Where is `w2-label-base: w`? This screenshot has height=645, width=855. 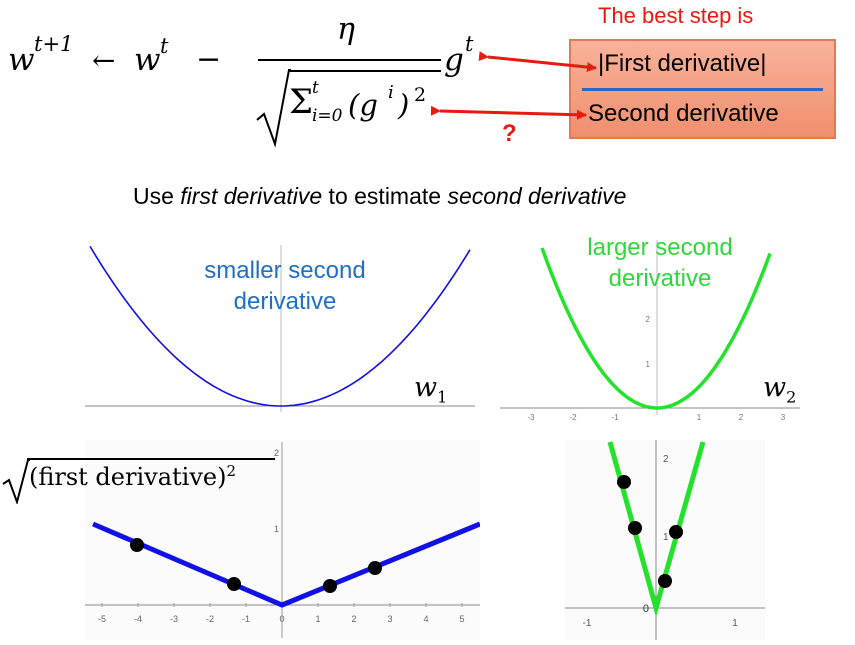
w2-label-base: w is located at coordinates (775, 387).